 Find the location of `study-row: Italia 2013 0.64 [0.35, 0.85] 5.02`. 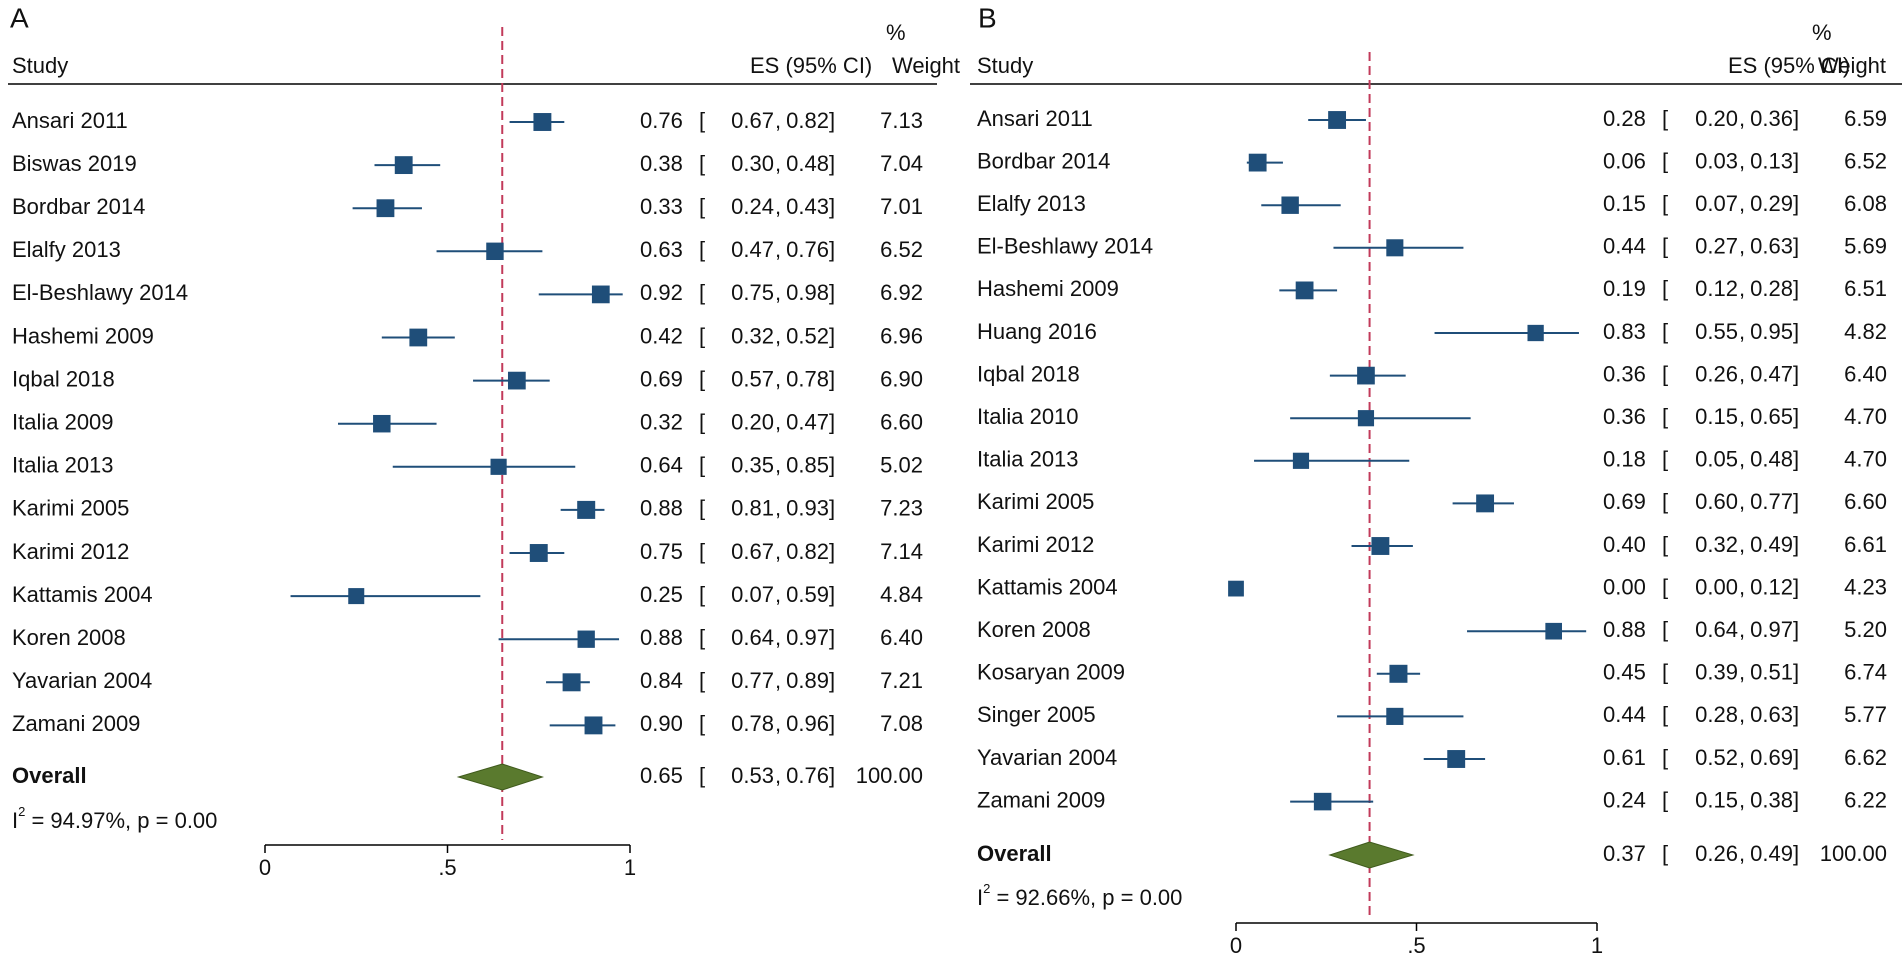

study-row: Italia 2013 0.64 [0.35, 0.85] 5.02 is located at coordinates (467, 465).